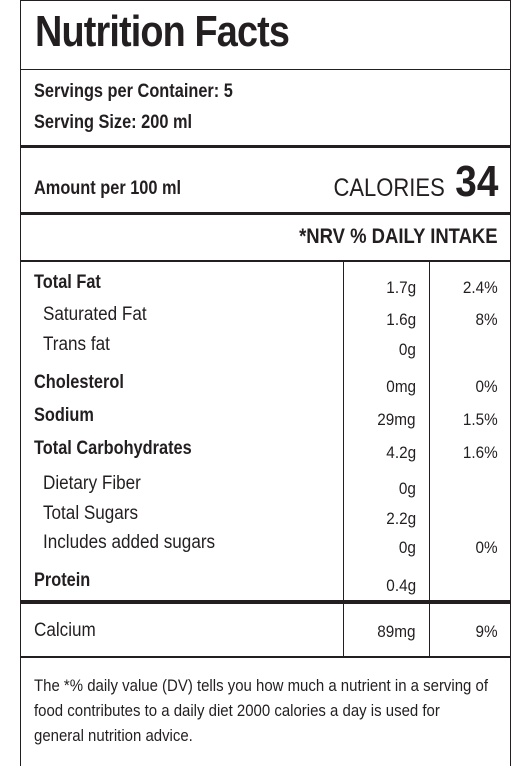 The height and width of the screenshot is (768, 532). Describe the element at coordinates (129, 542) in the screenshot. I see `nutrient-name-added-sugars: Includes added sugars` at that location.